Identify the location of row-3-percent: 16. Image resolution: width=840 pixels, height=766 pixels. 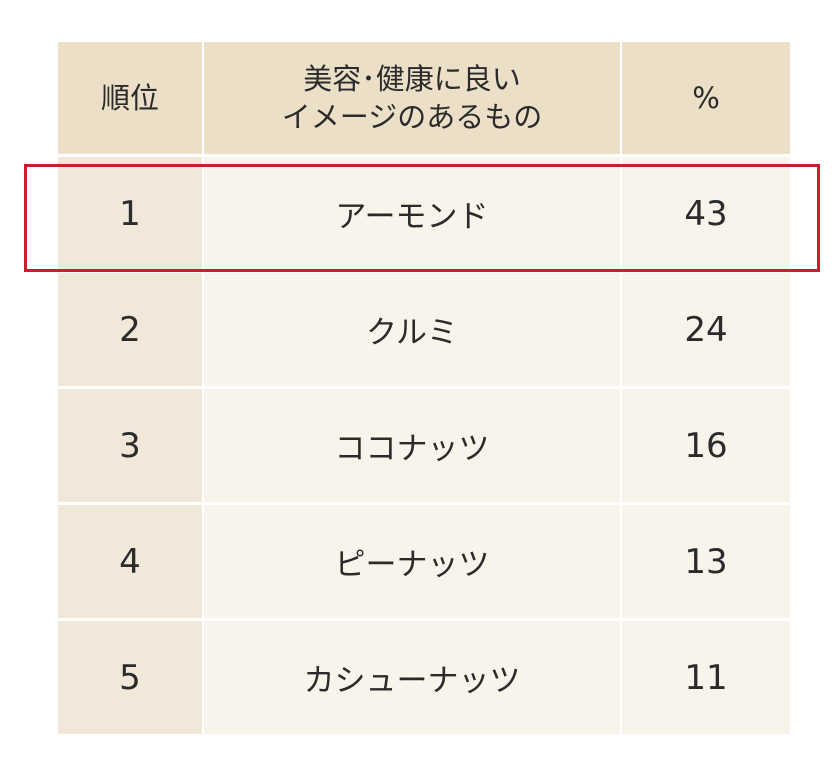
(706, 445).